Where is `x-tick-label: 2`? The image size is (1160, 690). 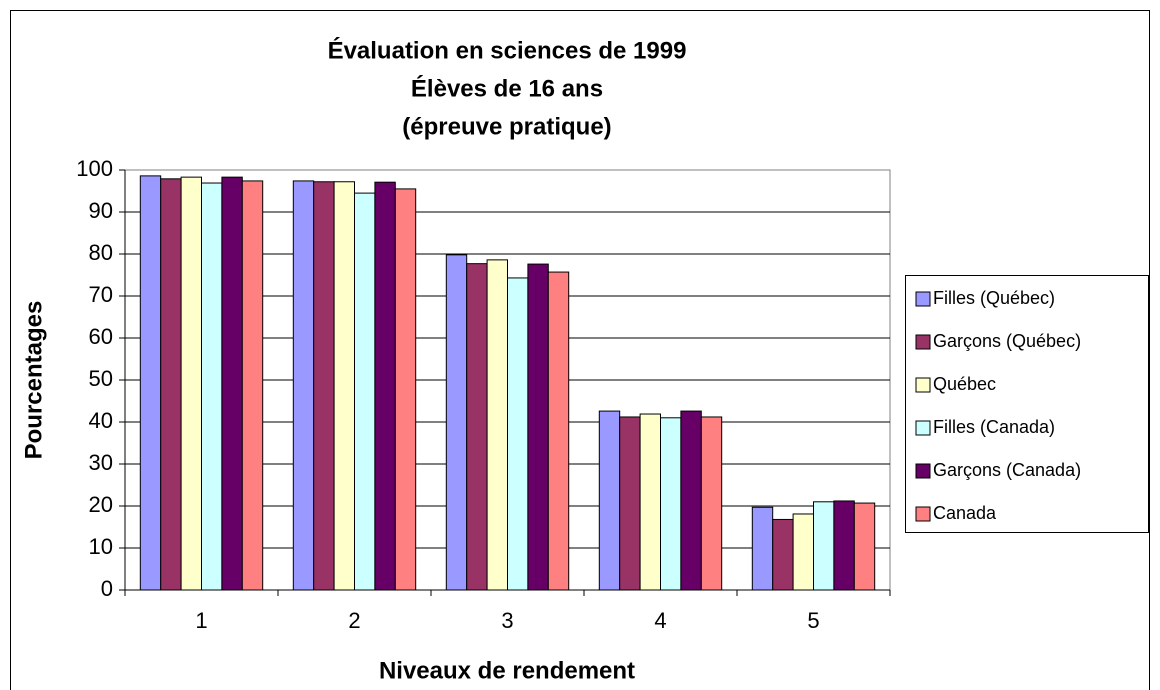 x-tick-label: 2 is located at coordinates (354, 620).